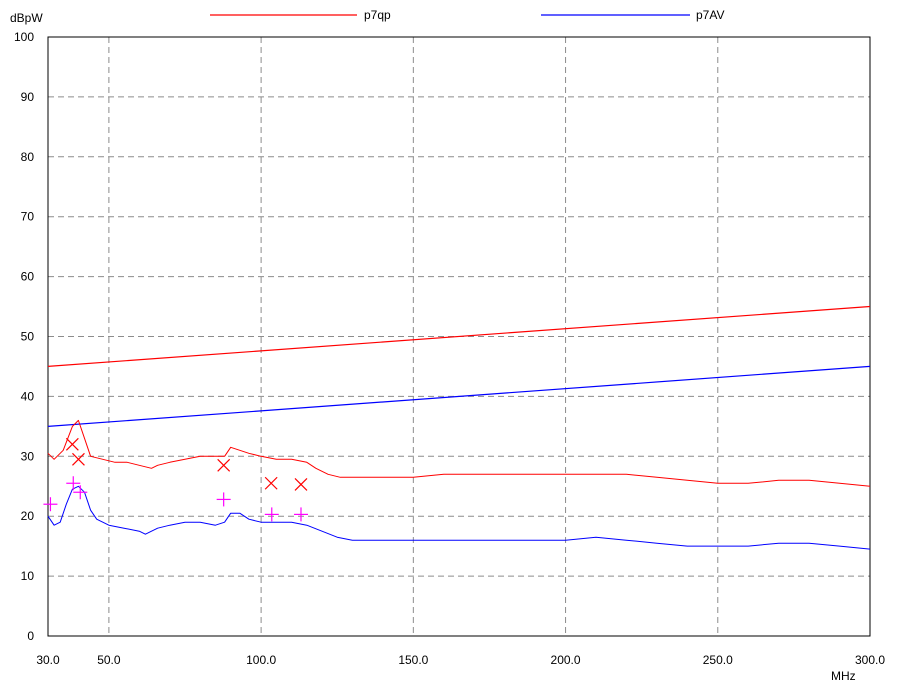 The width and height of the screenshot is (899, 684). Describe the element at coordinates (460, 660) in the screenshot. I see `x-tick-labels: 30.0 50.0 100.0 150.0 200.0 250.0 300.0` at that location.